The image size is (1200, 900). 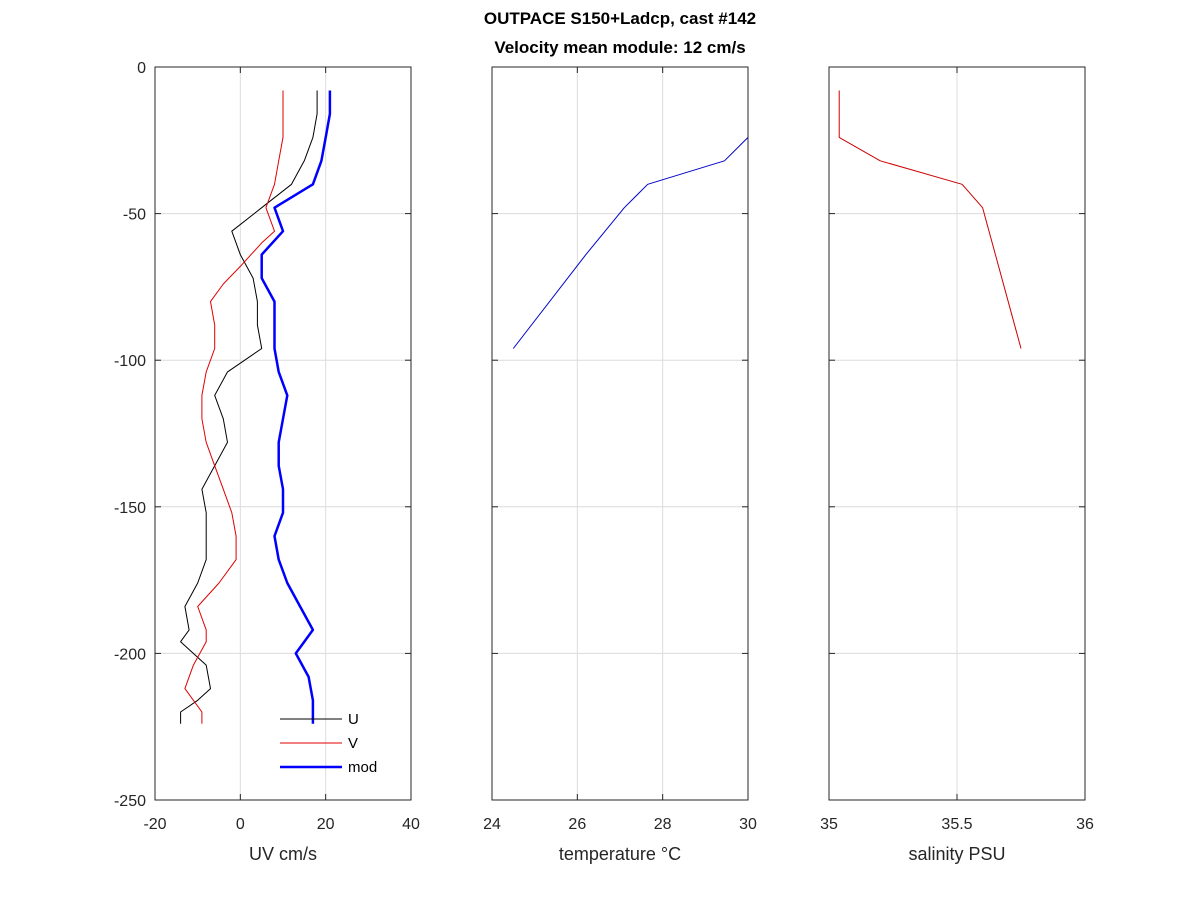 I want to click on x-tick-label: 24, so click(x=492, y=824).